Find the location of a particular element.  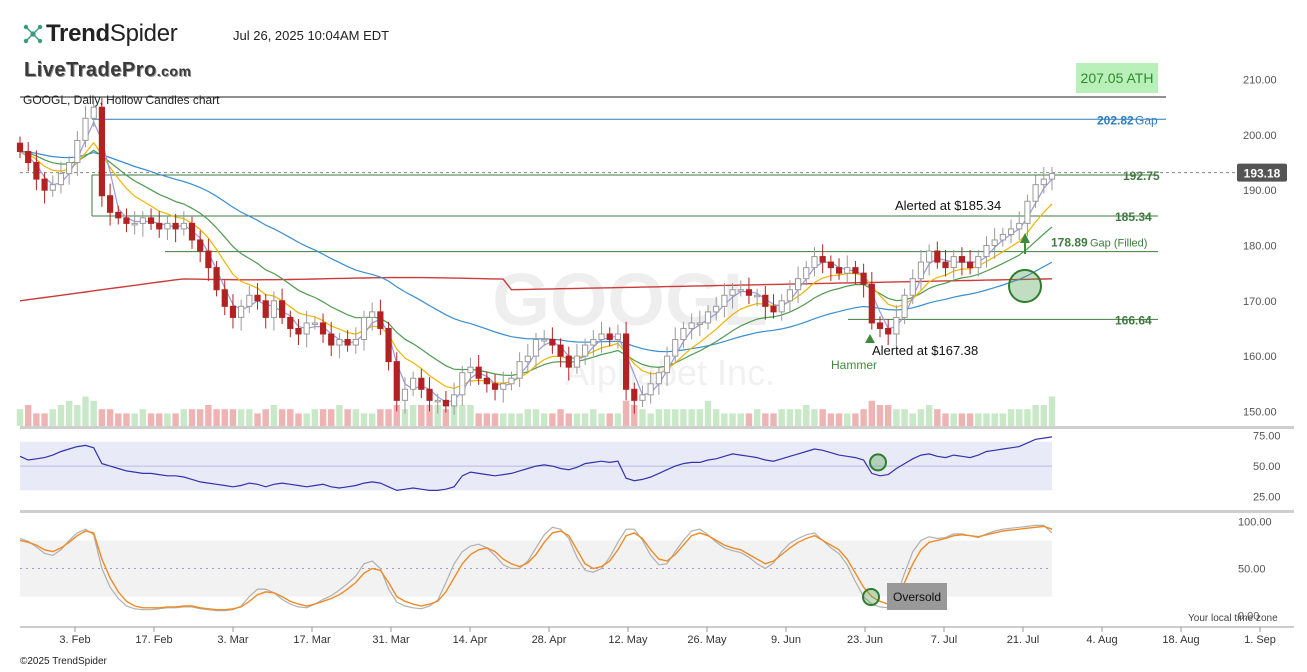

x-axis-tick-label: 9. Jun is located at coordinates (786, 640).